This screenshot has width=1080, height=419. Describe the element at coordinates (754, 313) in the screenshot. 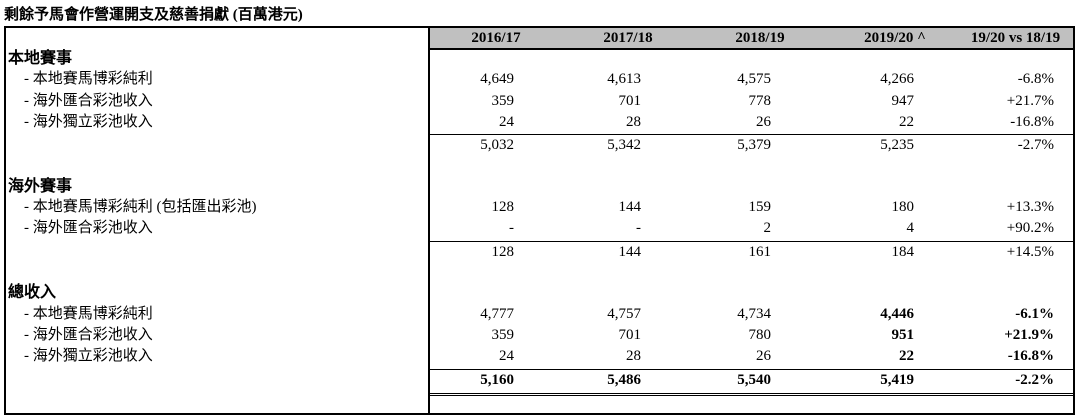

I see `value-cell: 4,734` at that location.